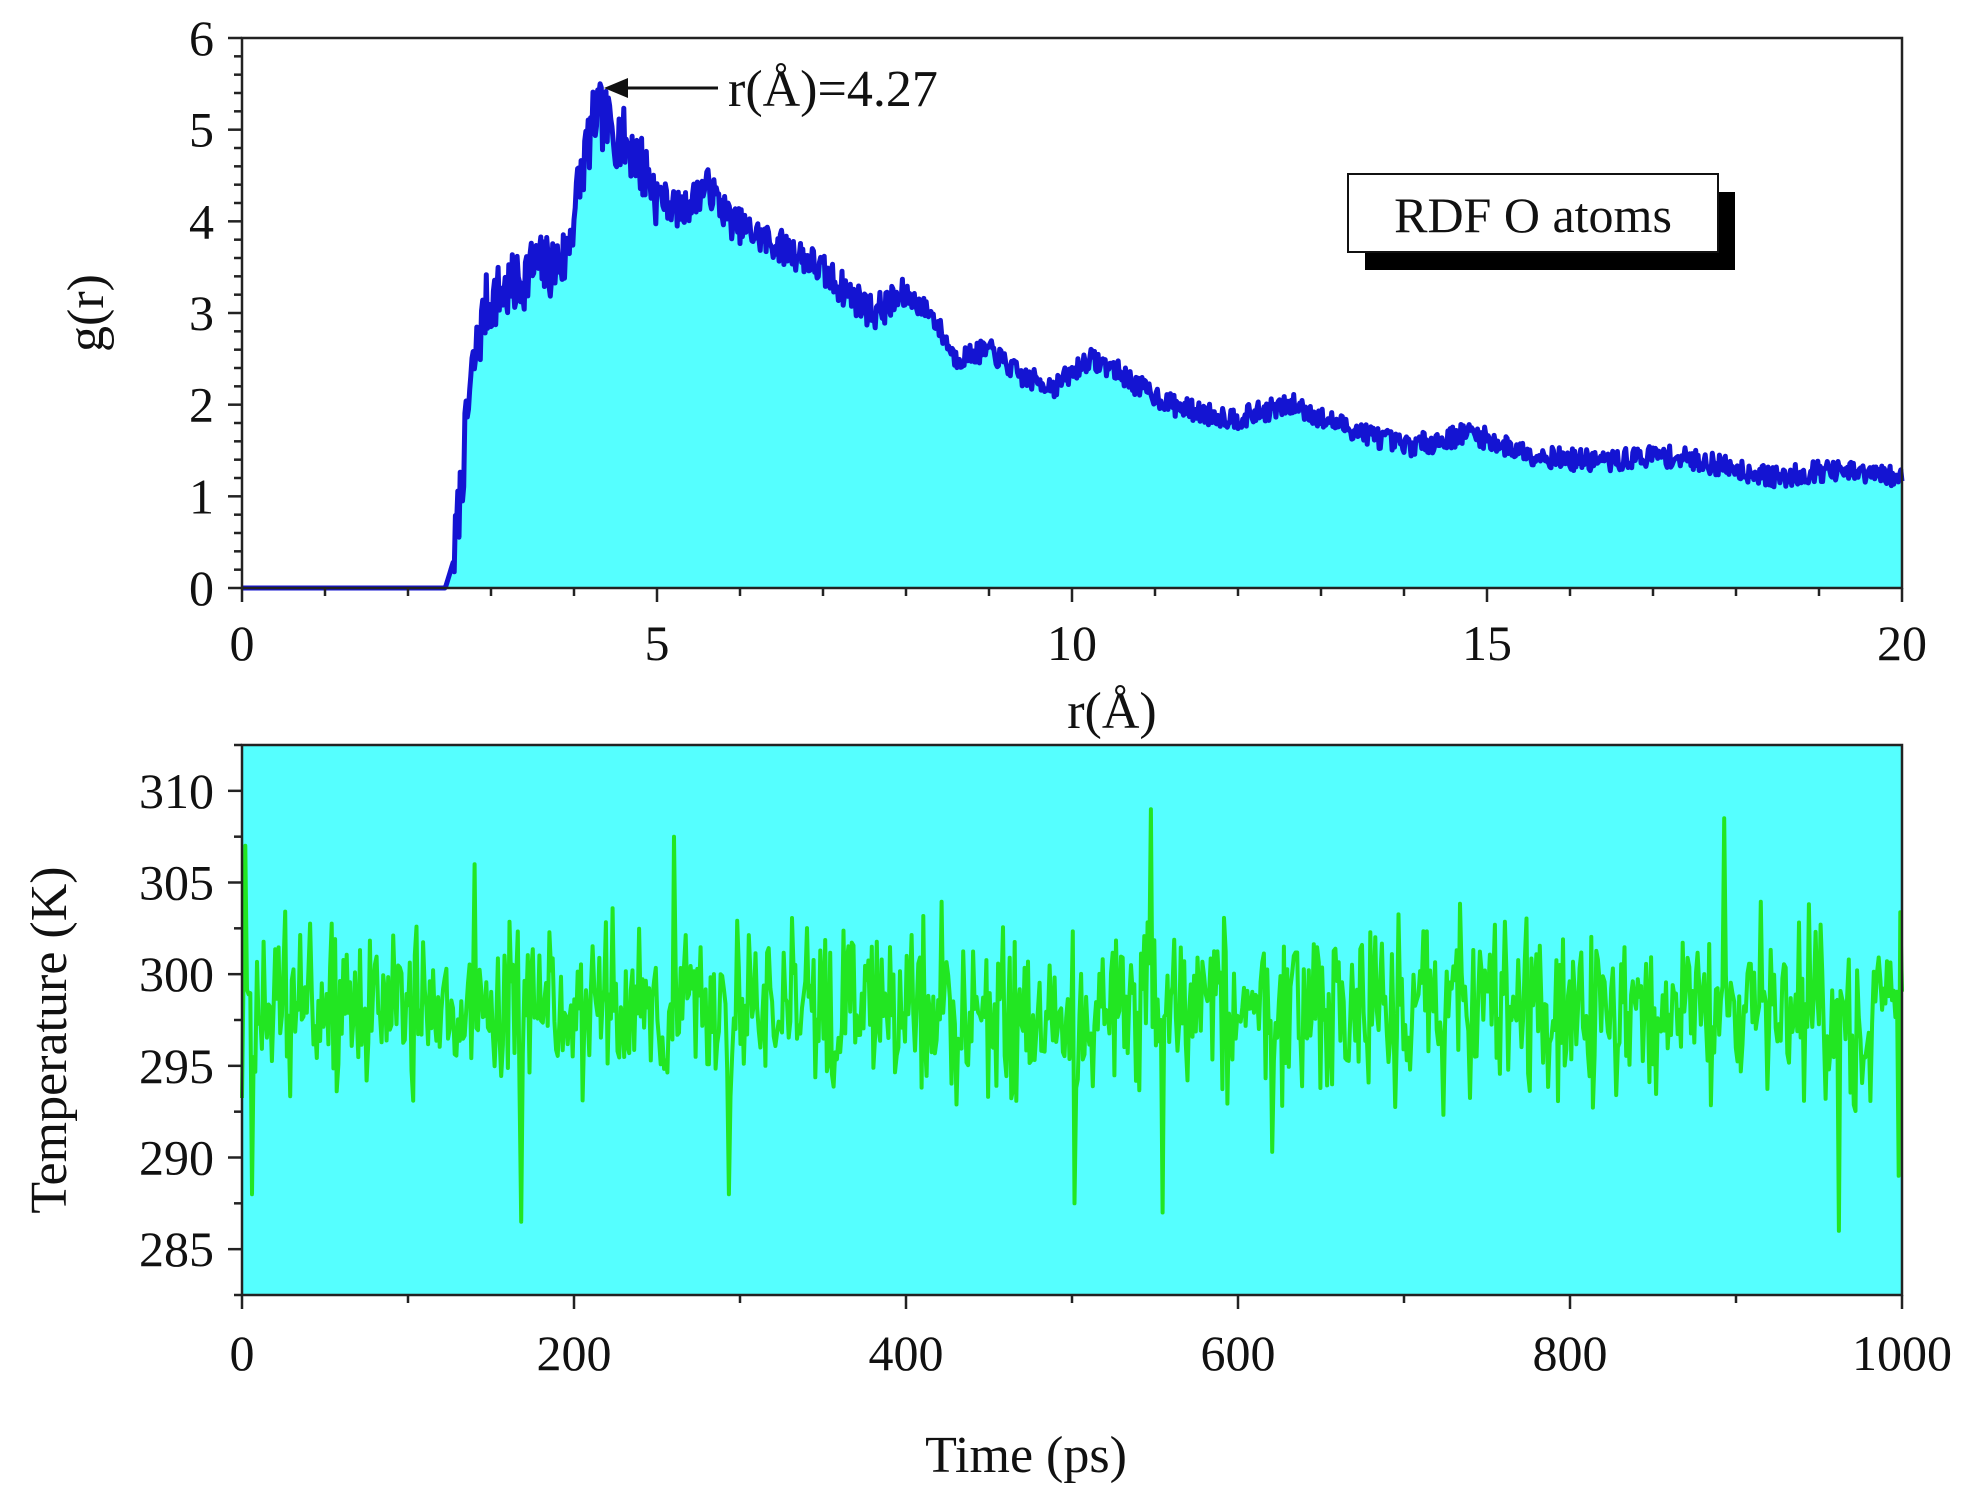 This screenshot has height=1506, width=1972. Describe the element at coordinates (1238, 1353) in the screenshot. I see `temperature-x-tick-label: 600` at that location.